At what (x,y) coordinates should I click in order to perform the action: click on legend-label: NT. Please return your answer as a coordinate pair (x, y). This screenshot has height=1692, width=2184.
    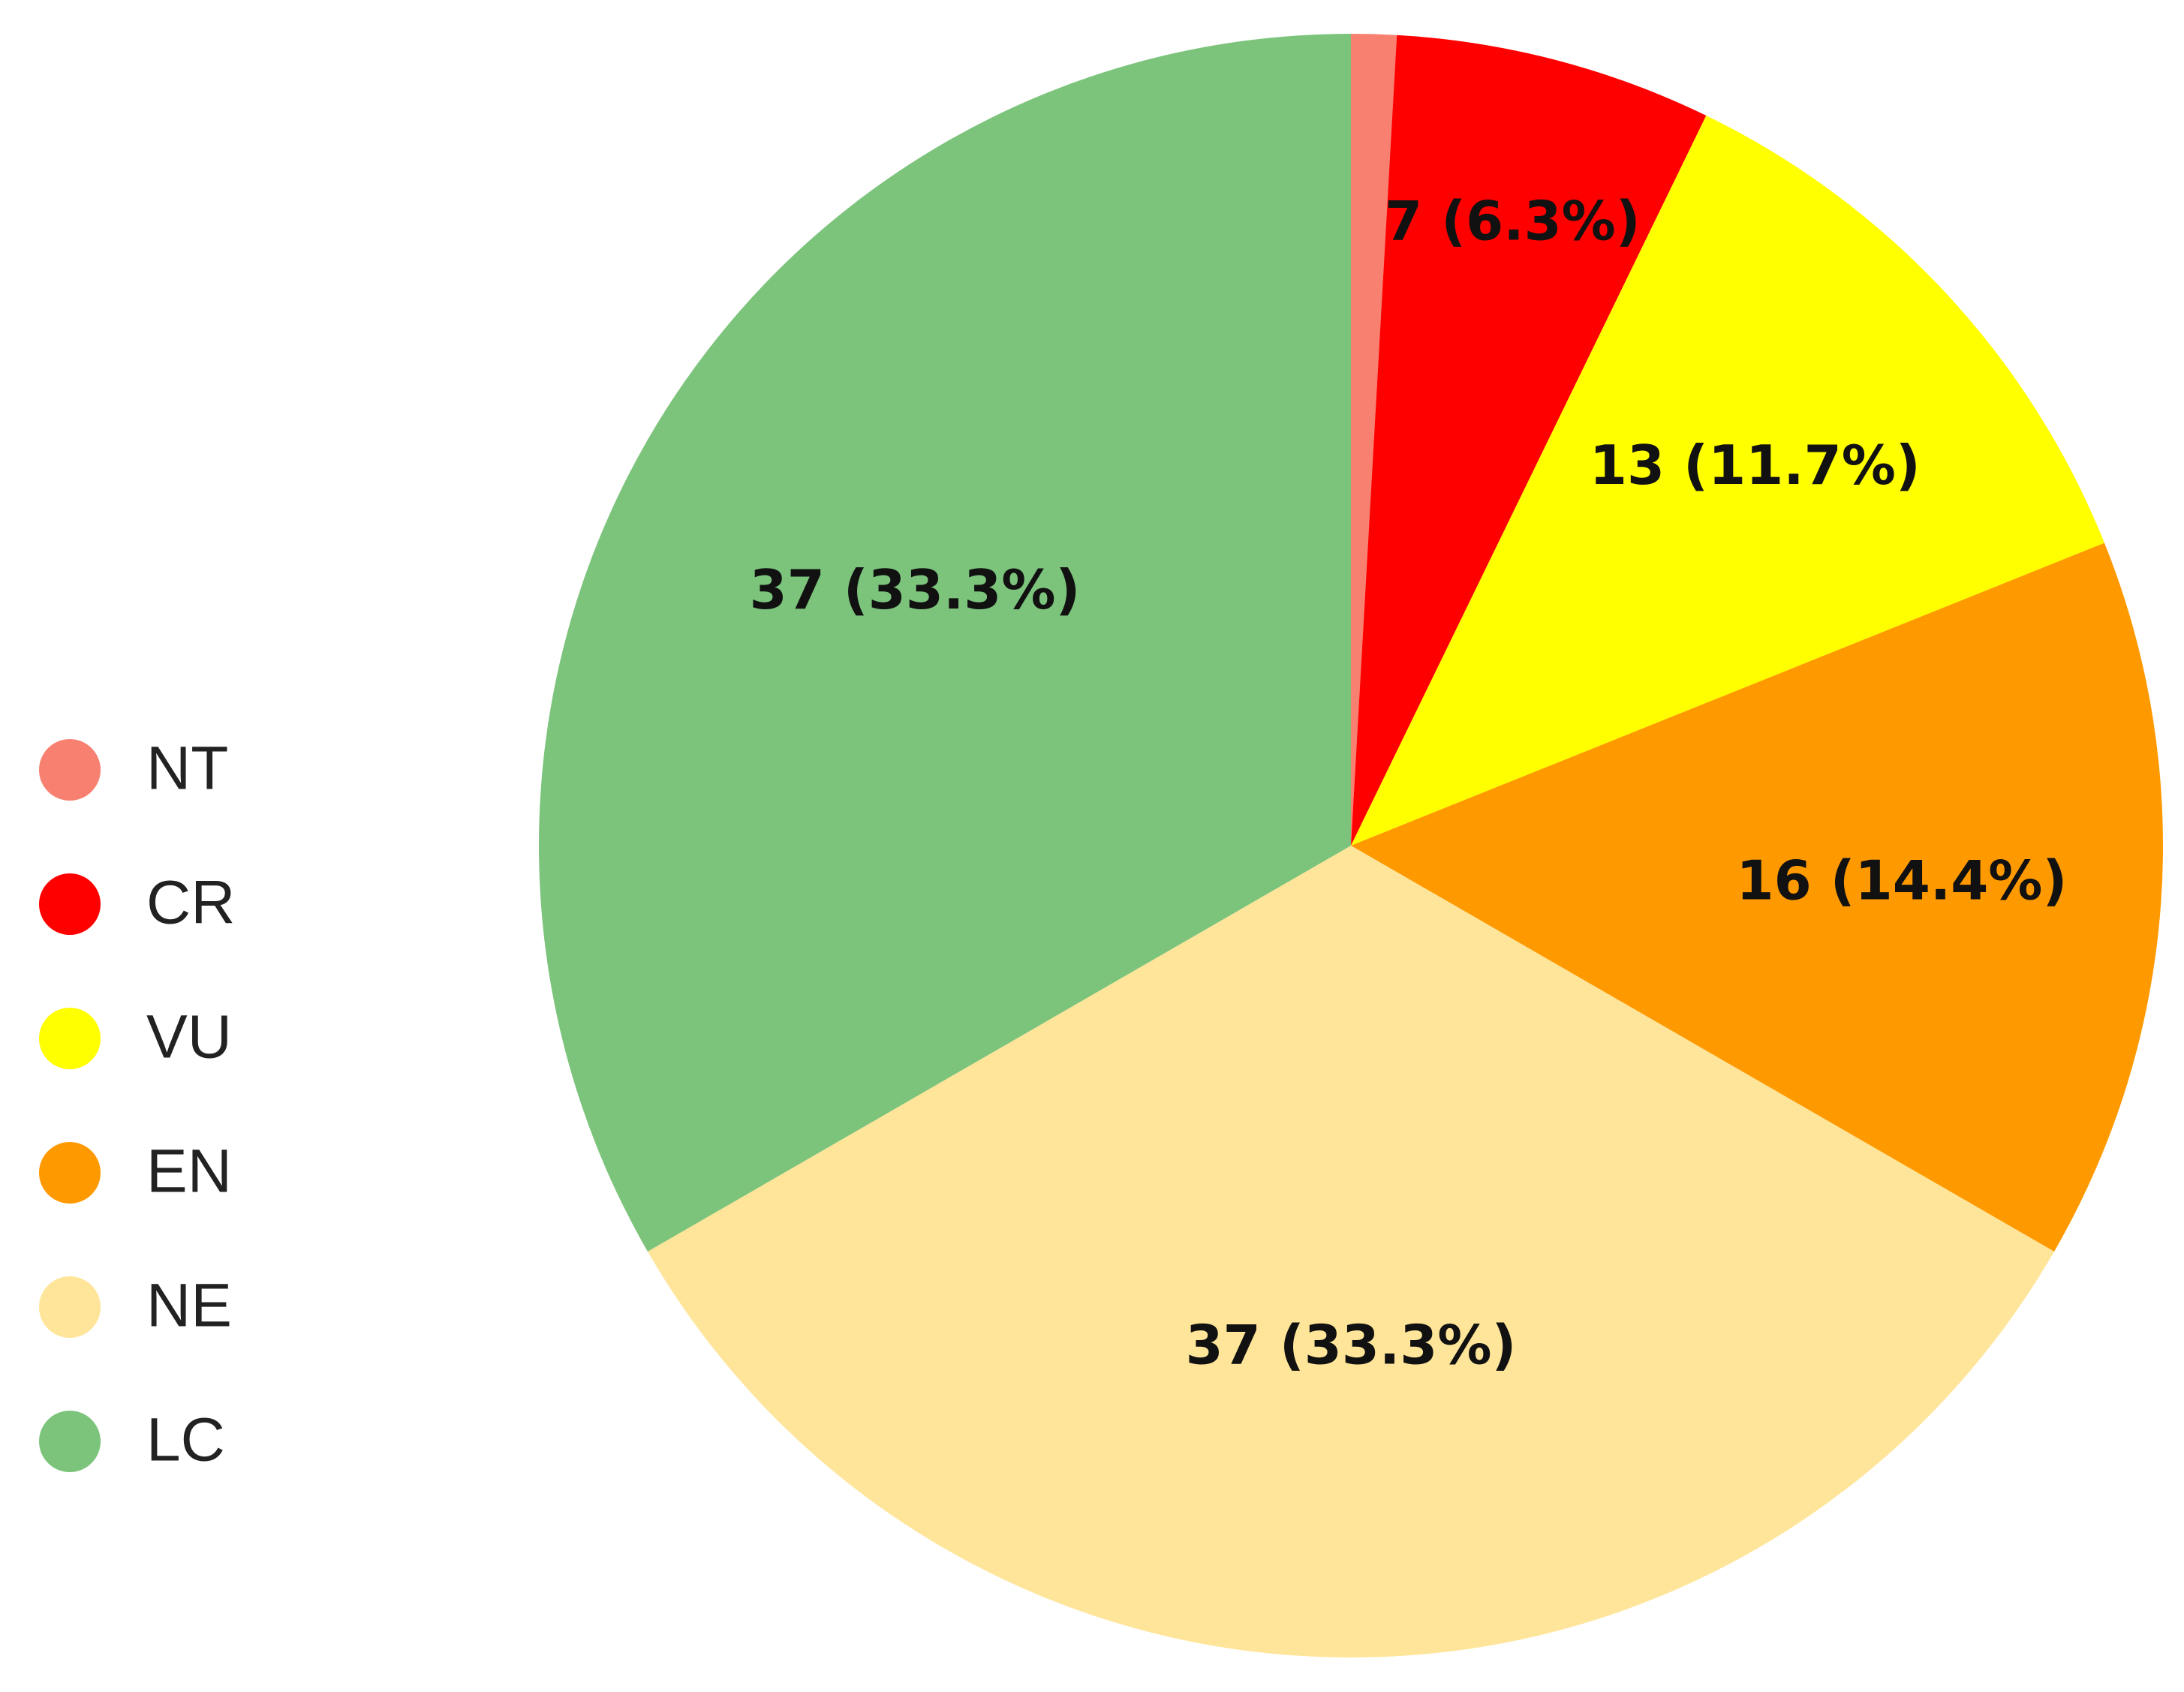
    Looking at the image, I should click on (187, 769).